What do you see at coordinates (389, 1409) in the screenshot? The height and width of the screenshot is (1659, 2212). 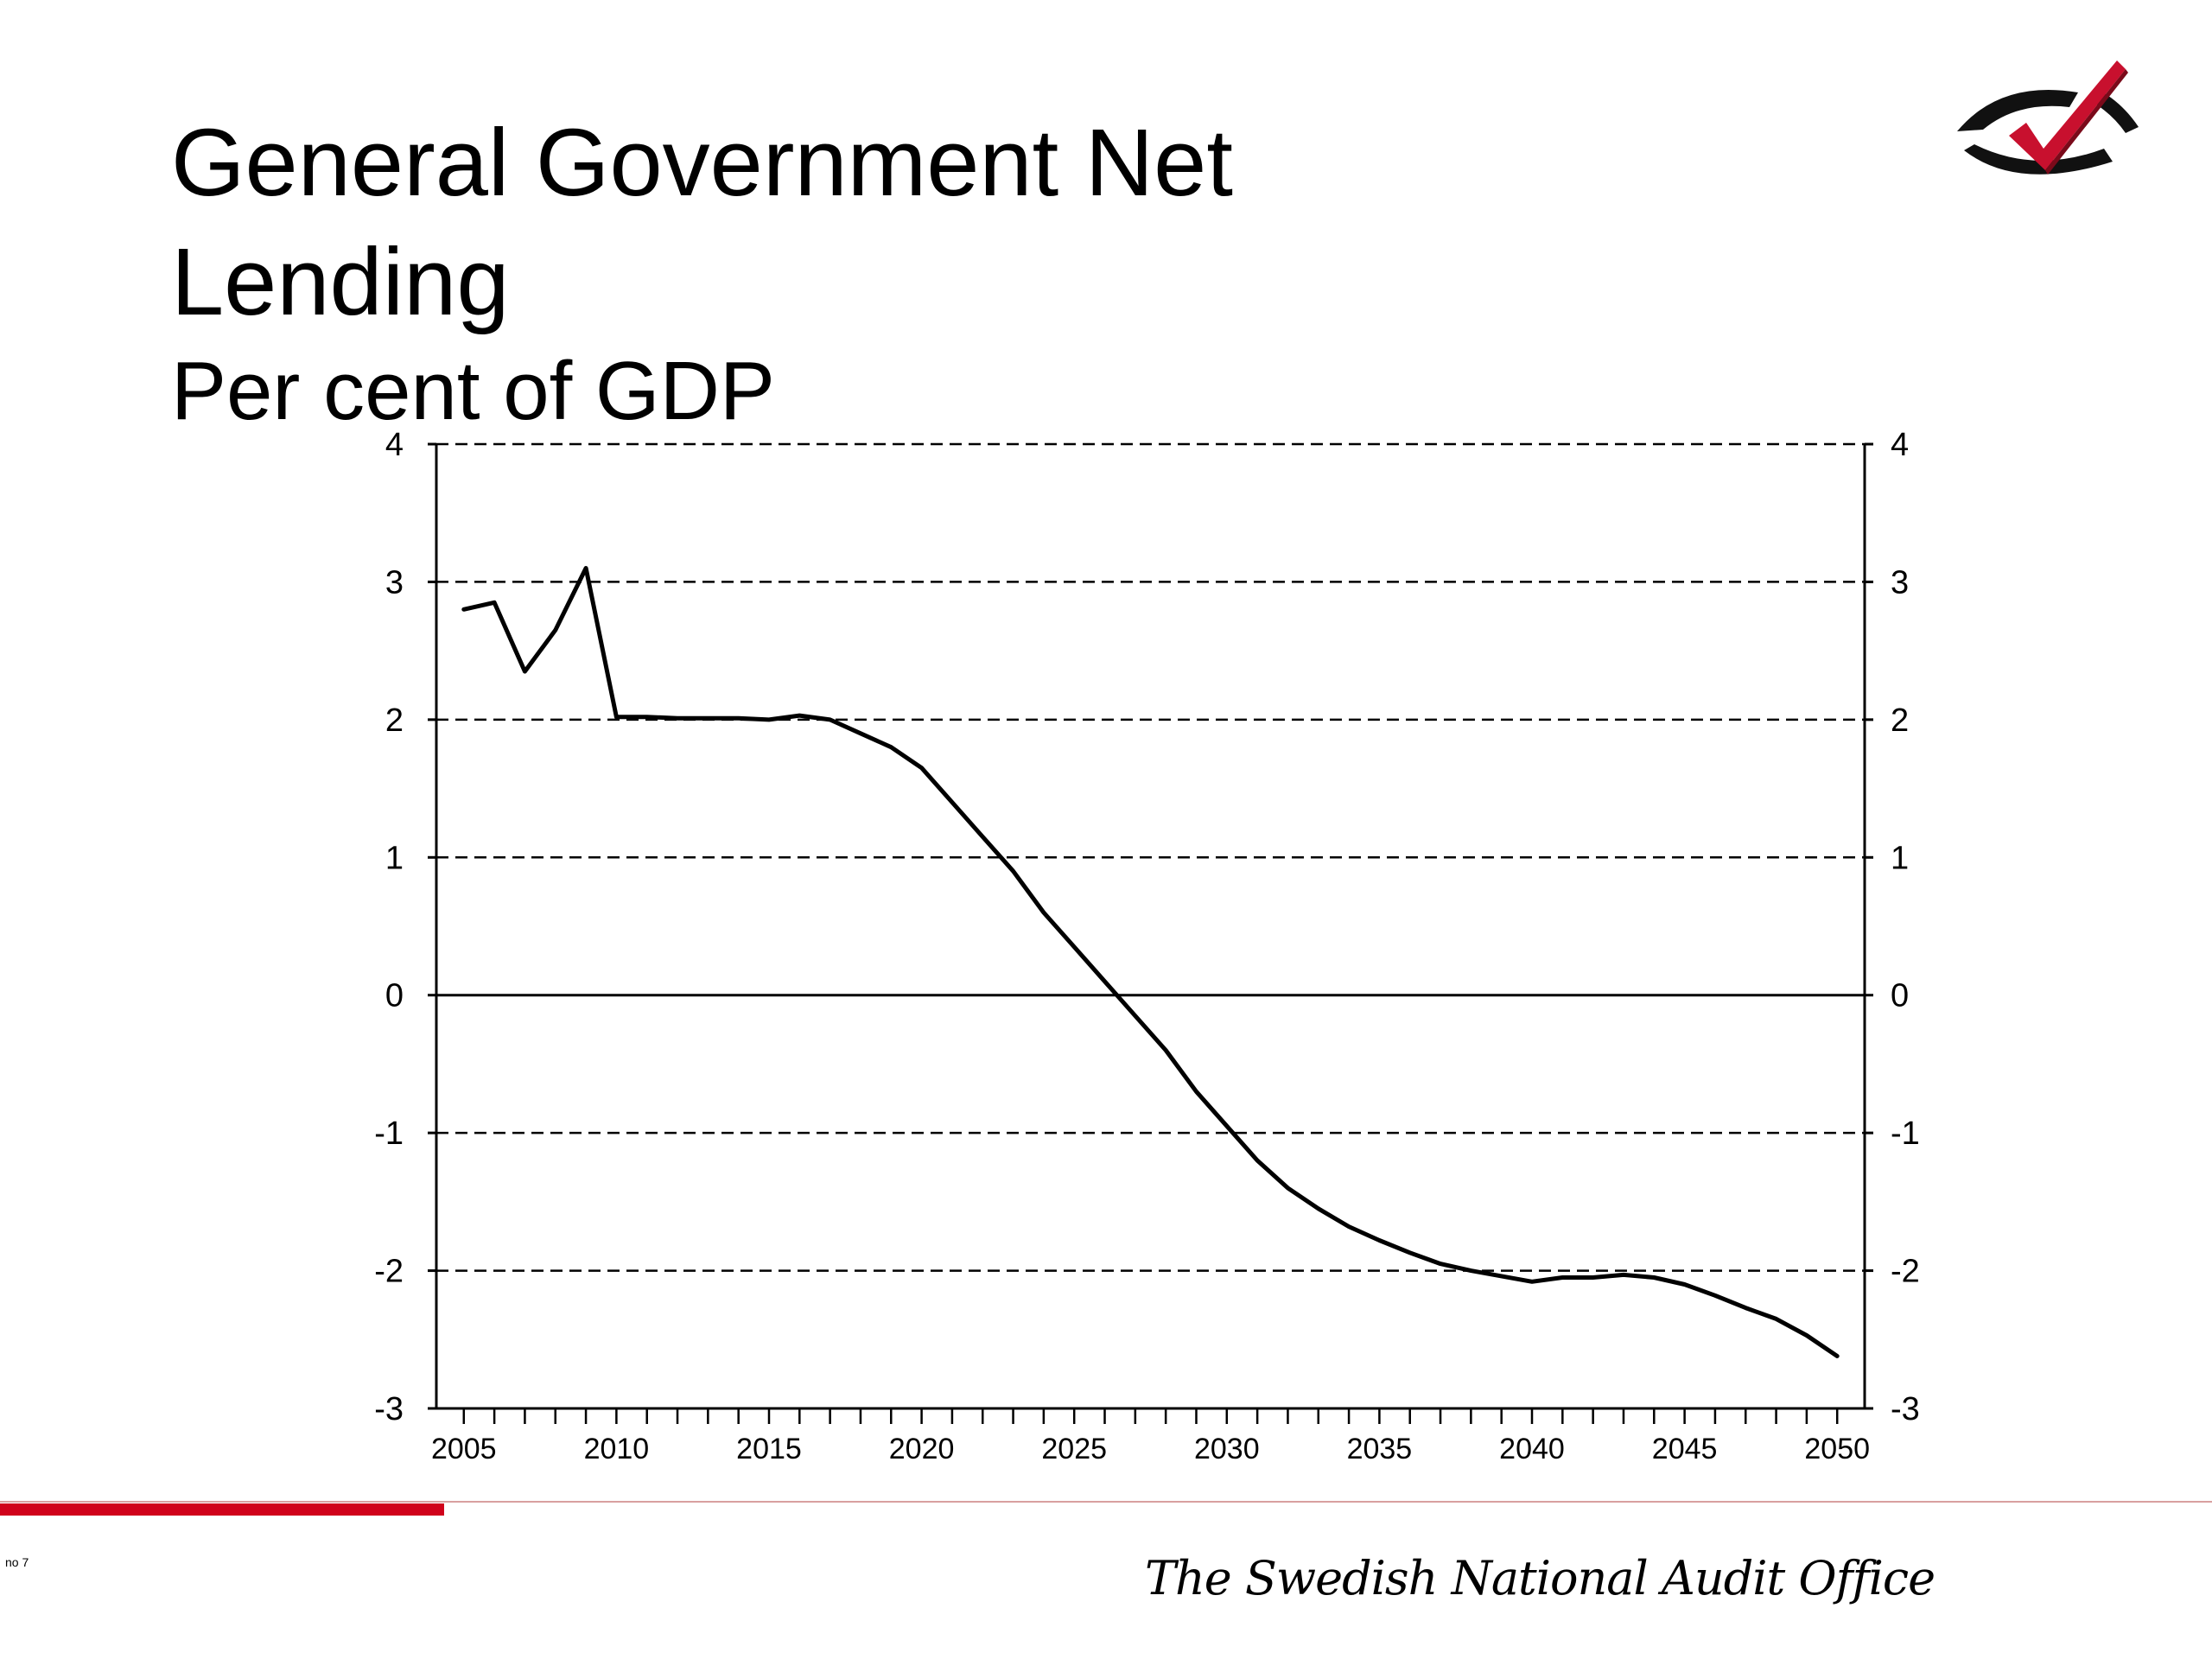 I see `y-tick-label-left: -3` at bounding box center [389, 1409].